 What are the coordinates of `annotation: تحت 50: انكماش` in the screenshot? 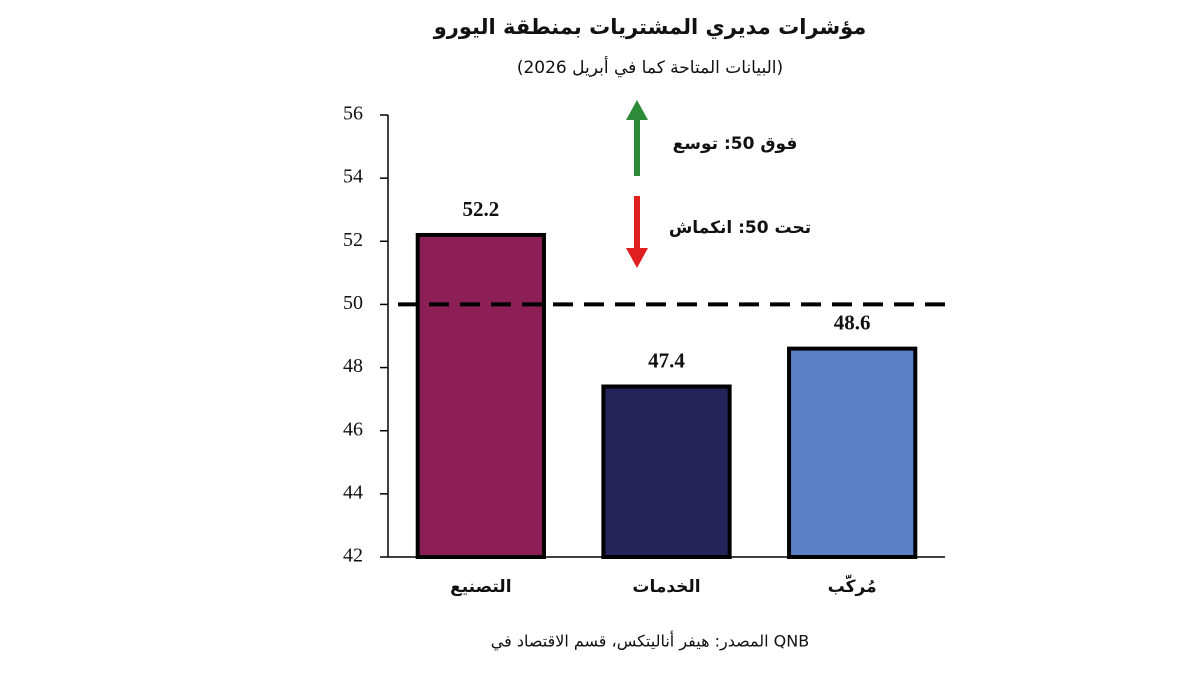 It's located at (740, 228).